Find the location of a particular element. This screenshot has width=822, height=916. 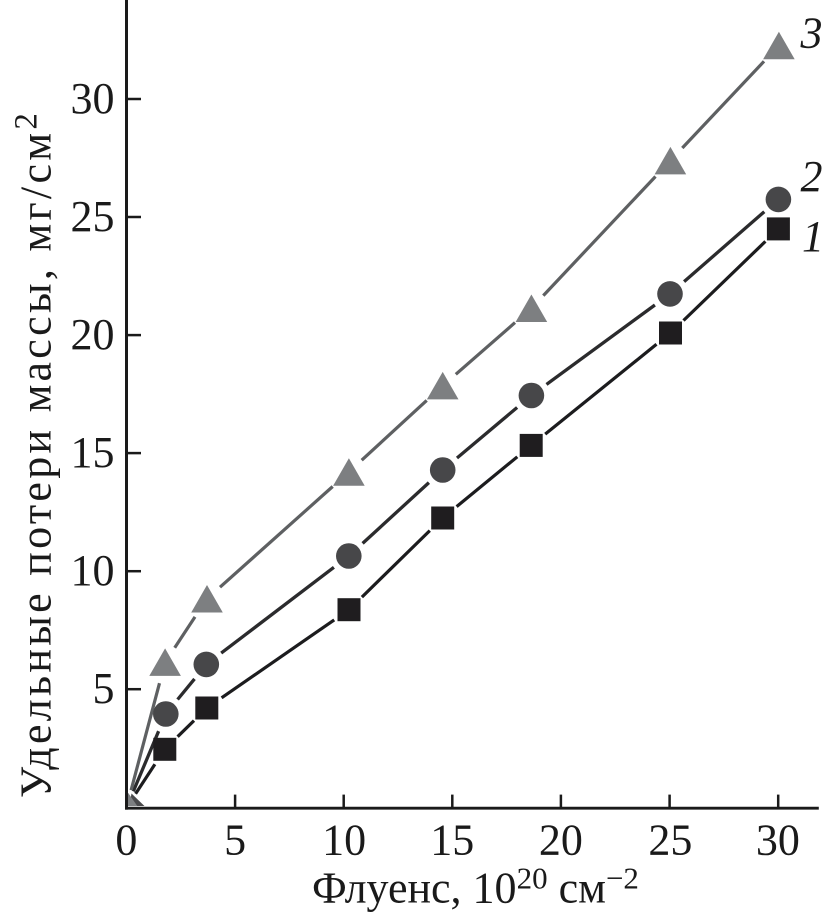

svg-text: Удельные потери массы, мг/см2 is located at coordinates (35, 454).